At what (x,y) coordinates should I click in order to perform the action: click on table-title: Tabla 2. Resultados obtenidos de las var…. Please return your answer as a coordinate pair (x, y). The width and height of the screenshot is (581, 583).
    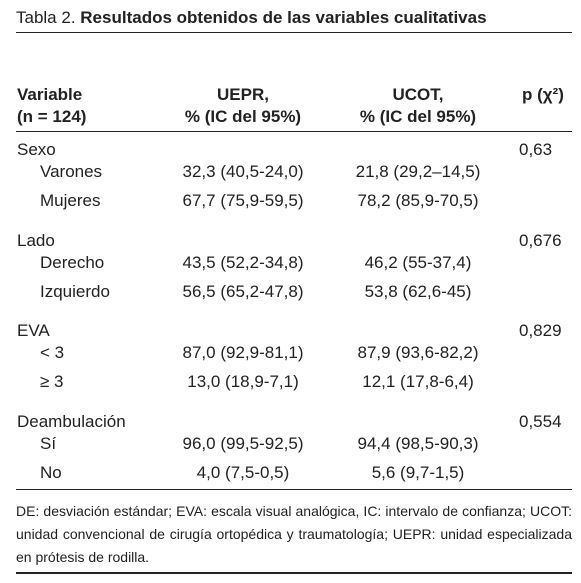
    Looking at the image, I should click on (251, 18).